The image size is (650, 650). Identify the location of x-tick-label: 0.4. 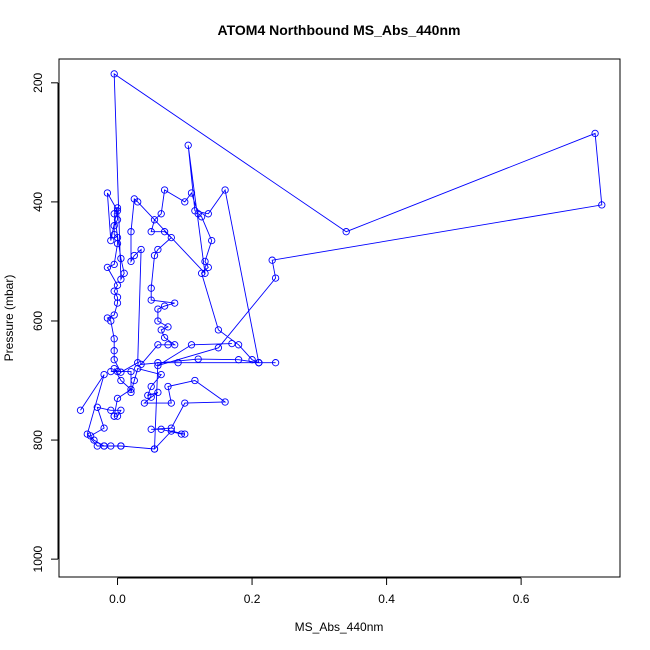
(386, 599).